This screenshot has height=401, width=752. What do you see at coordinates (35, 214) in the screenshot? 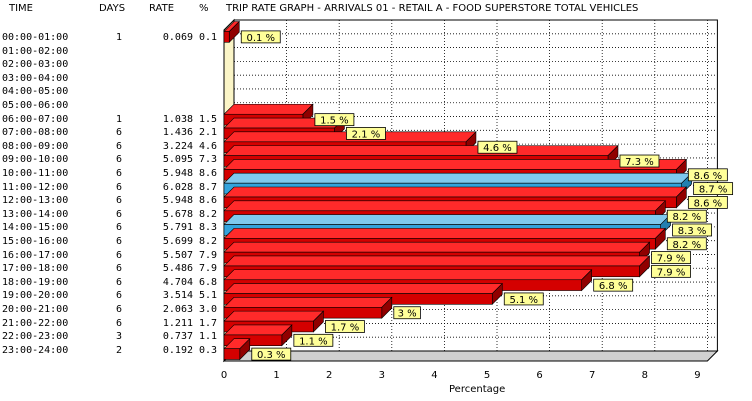
I see `time-cell: 13:00-14:00` at bounding box center [35, 214].